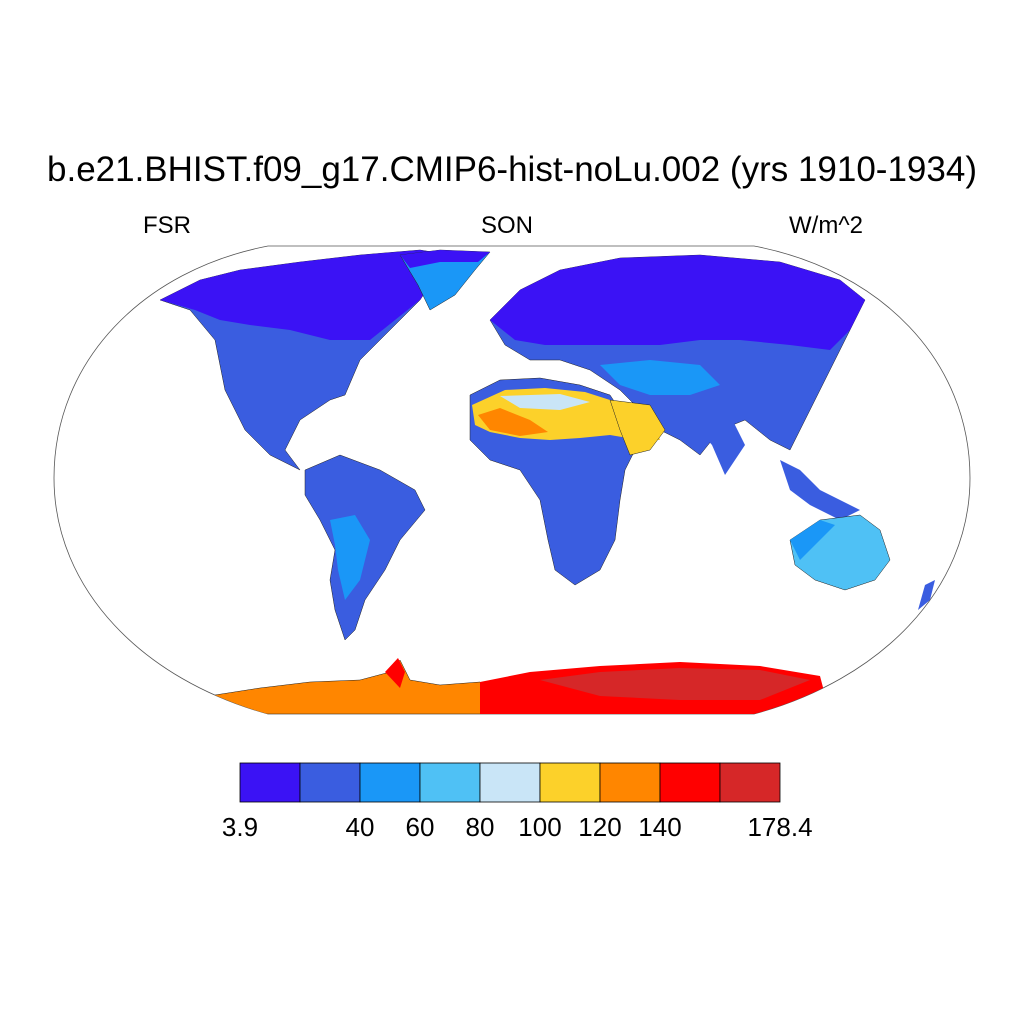  What do you see at coordinates (826, 225) in the screenshot?
I see `units-label: W/m^2` at bounding box center [826, 225].